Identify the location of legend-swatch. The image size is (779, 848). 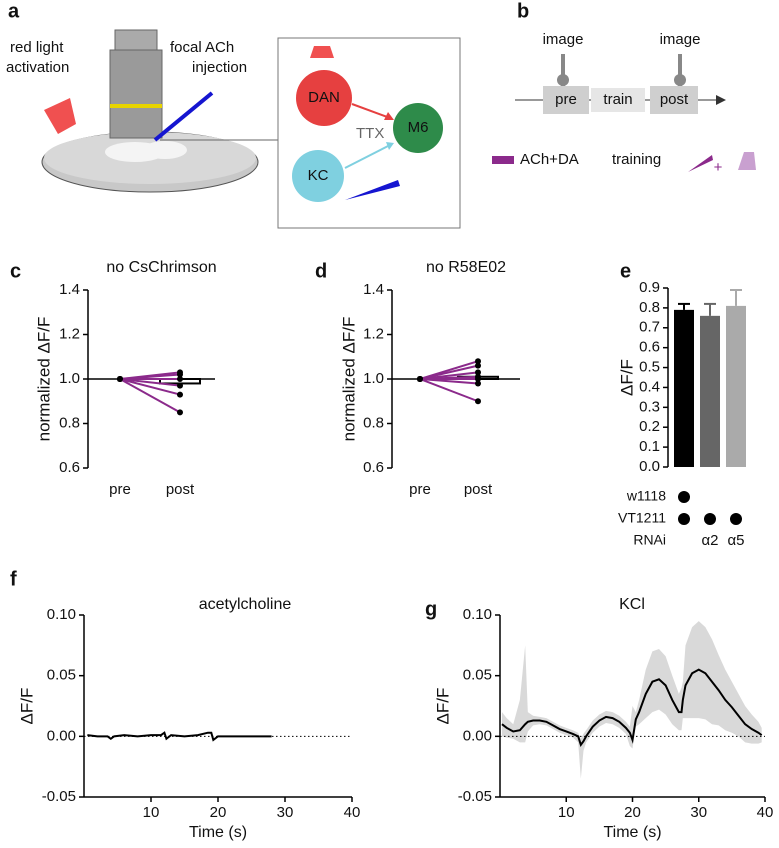
(503, 160).